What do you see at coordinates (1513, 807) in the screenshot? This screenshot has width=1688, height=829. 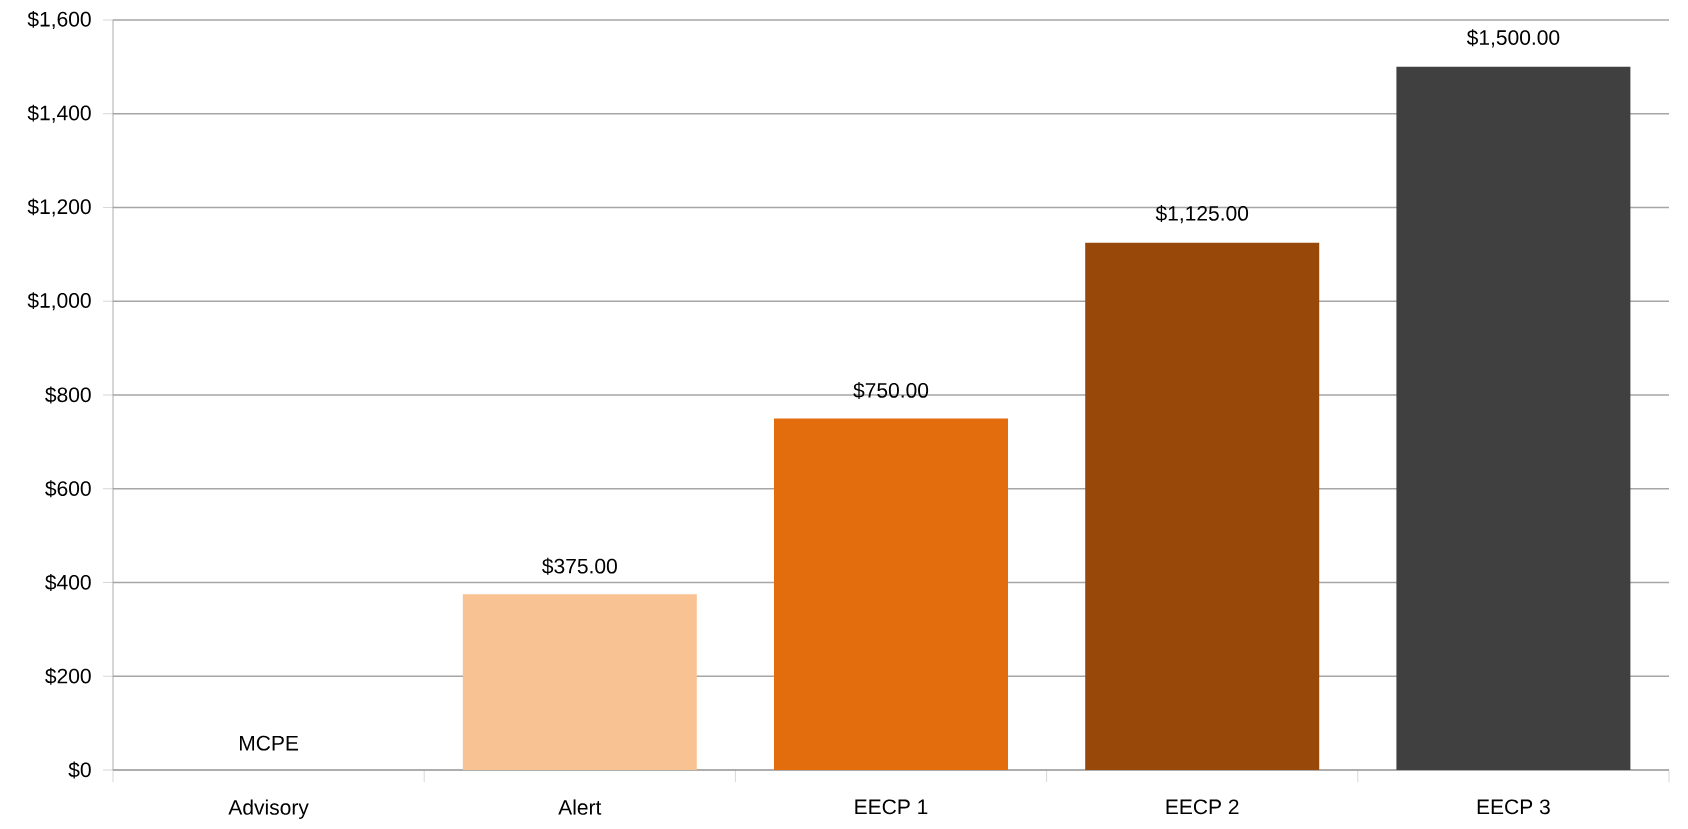 I see `x-tick-label: EECP 3` at bounding box center [1513, 807].